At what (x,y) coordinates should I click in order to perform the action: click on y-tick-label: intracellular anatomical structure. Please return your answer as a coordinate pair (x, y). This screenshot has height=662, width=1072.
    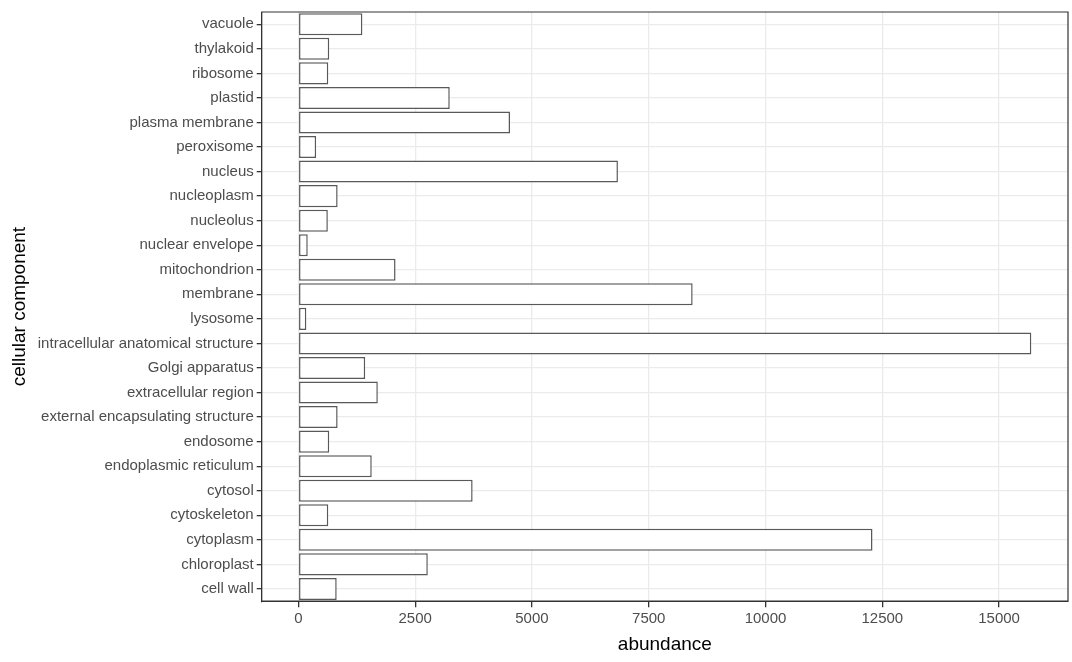
    Looking at the image, I should click on (145, 342).